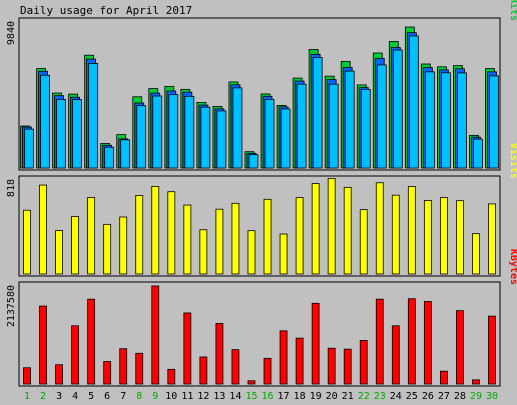  What do you see at coordinates (300, 396) in the screenshot?
I see `x-tick-label: 18` at bounding box center [300, 396].